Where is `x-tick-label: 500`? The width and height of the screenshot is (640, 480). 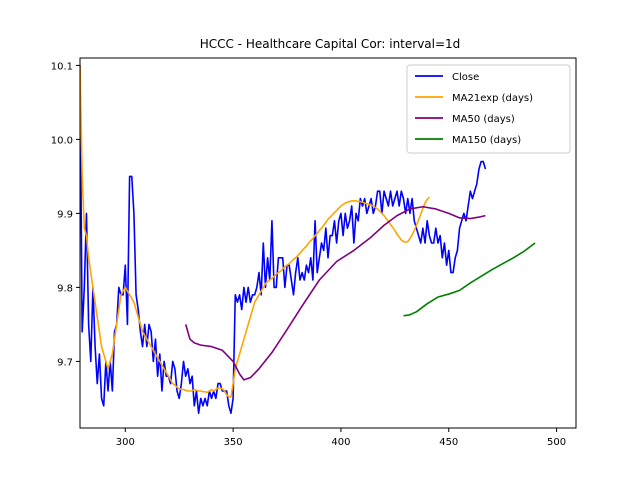
x-tick-label: 500 is located at coordinates (556, 442).